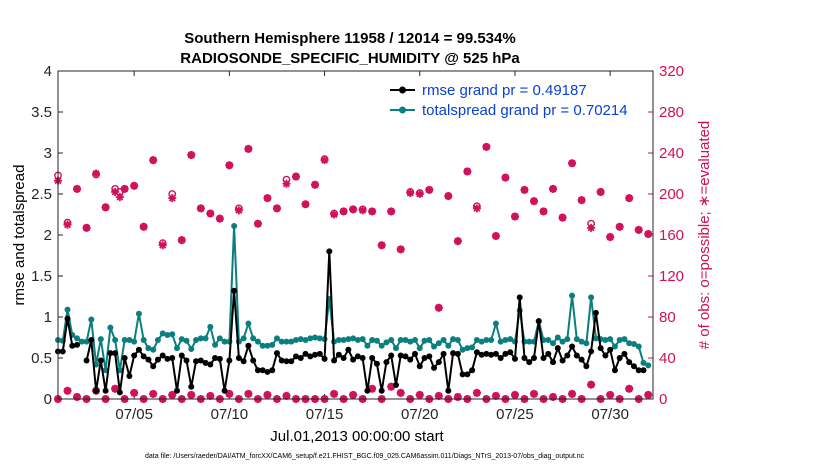 The image size is (830, 470). I want to click on y-axis-label: rmse and totalspread, so click(19, 235).